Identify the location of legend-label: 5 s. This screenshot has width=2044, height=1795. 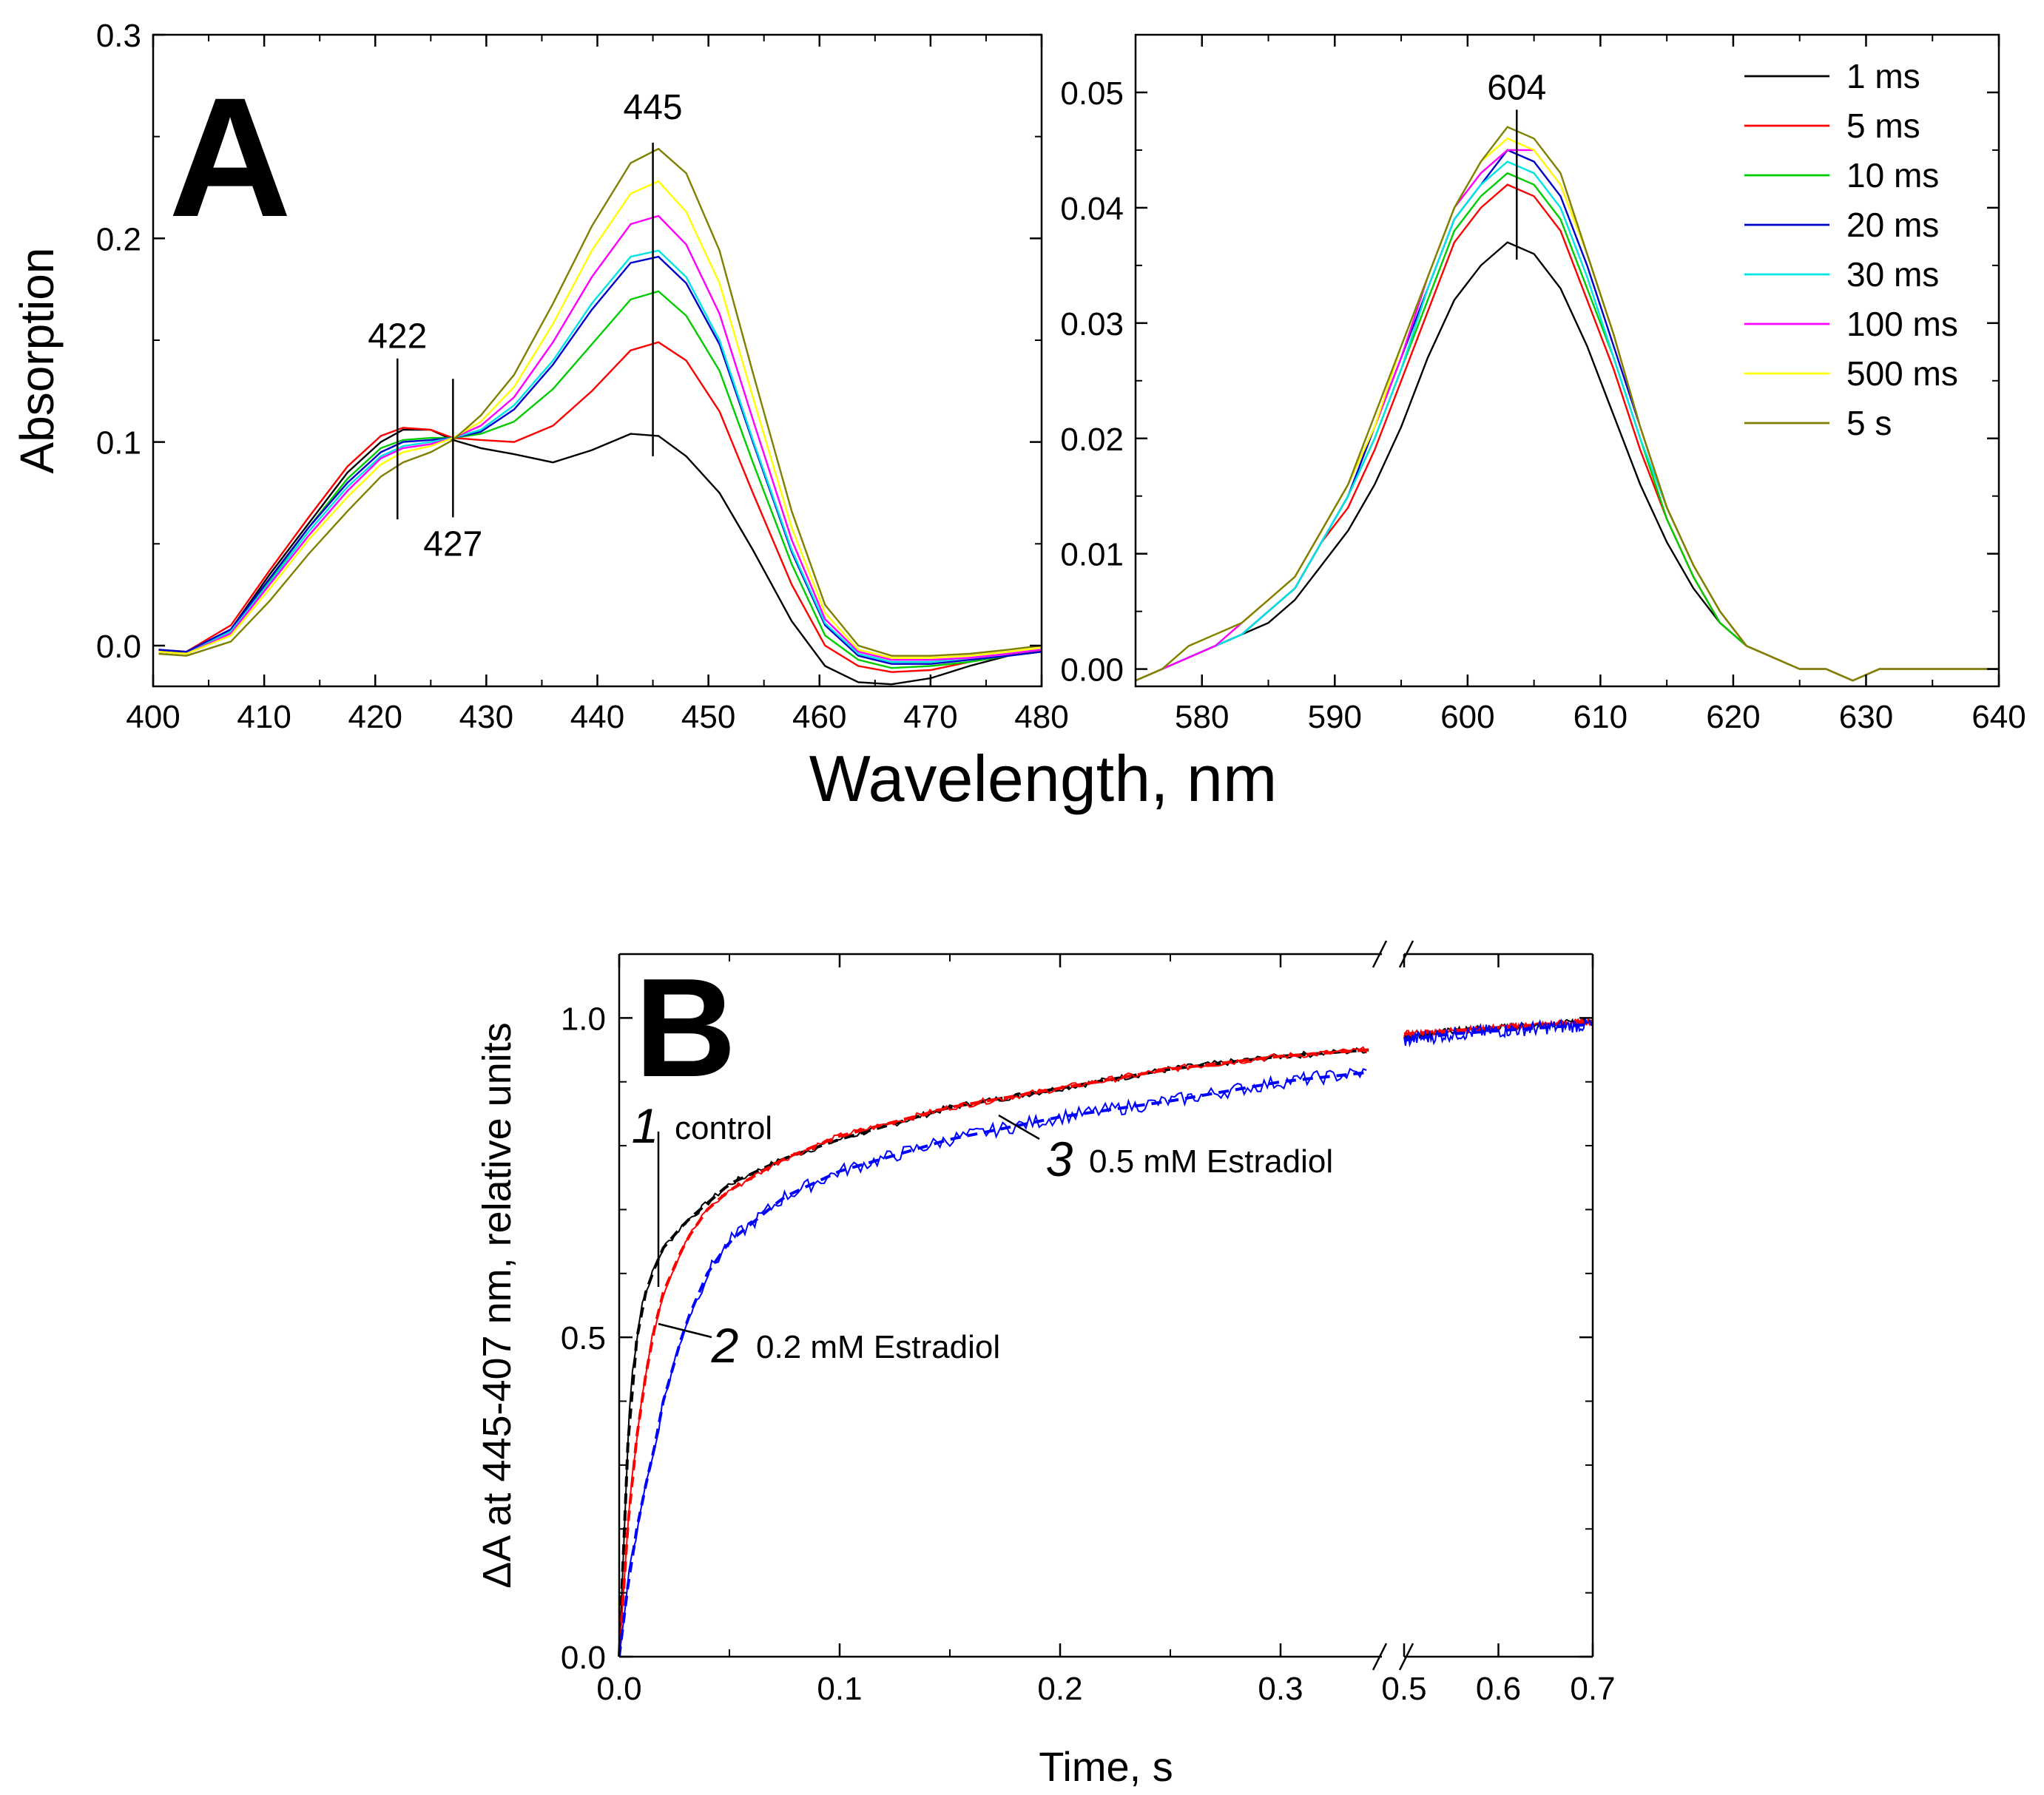
(1869, 423).